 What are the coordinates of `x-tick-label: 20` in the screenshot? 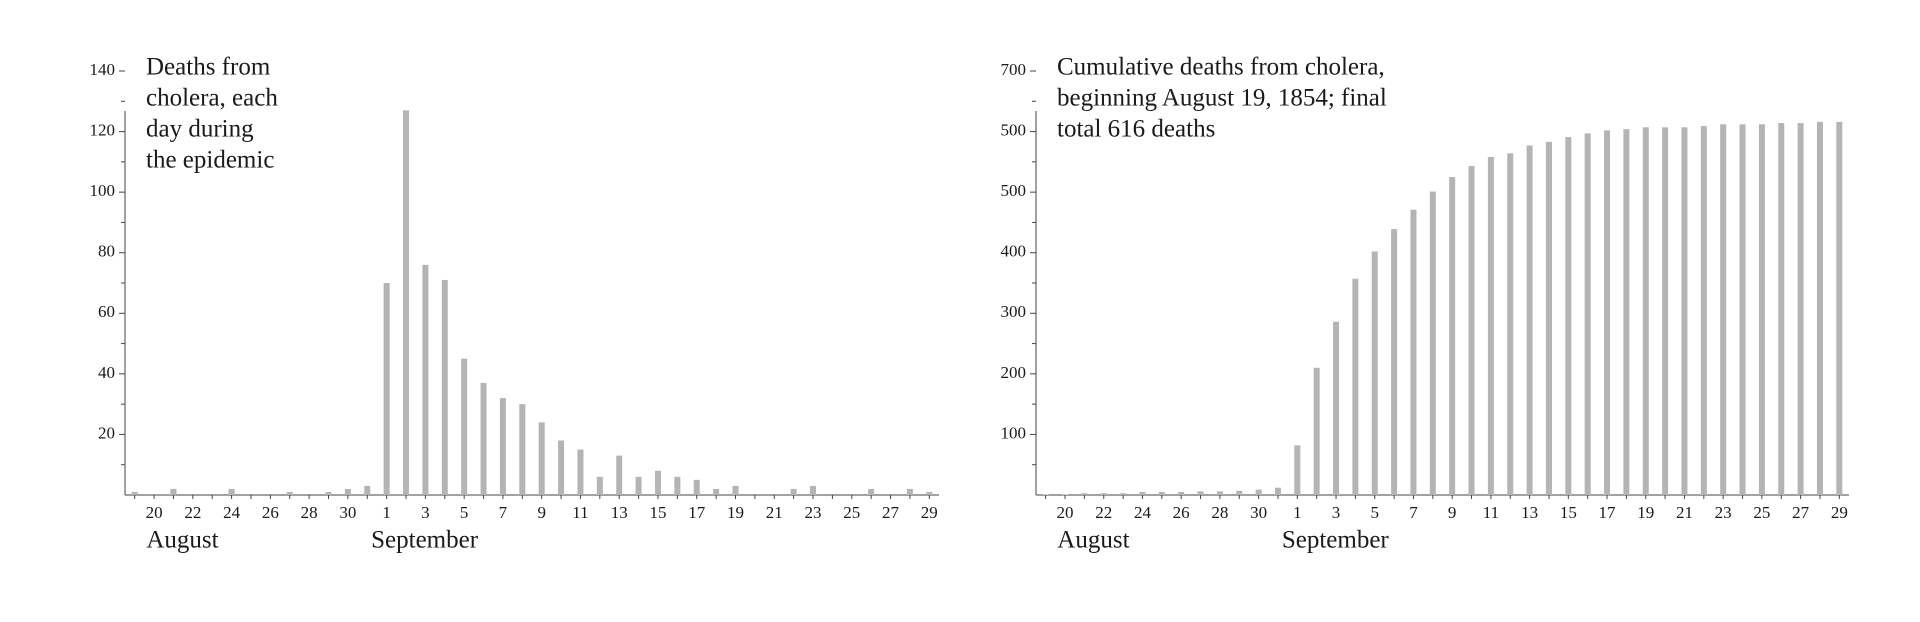 It's located at (154, 512).